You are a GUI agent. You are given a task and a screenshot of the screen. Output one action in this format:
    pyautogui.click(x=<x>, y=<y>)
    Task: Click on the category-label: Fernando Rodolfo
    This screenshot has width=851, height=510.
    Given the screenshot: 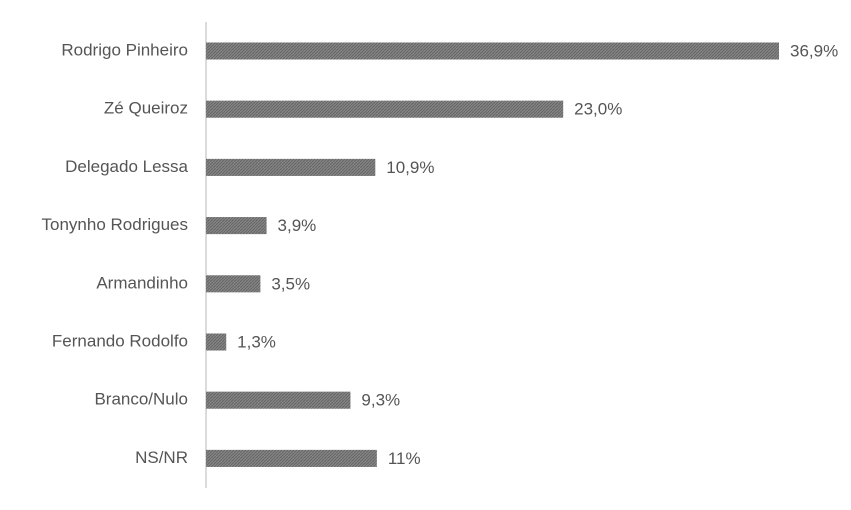 What is the action you would take?
    pyautogui.click(x=120, y=340)
    